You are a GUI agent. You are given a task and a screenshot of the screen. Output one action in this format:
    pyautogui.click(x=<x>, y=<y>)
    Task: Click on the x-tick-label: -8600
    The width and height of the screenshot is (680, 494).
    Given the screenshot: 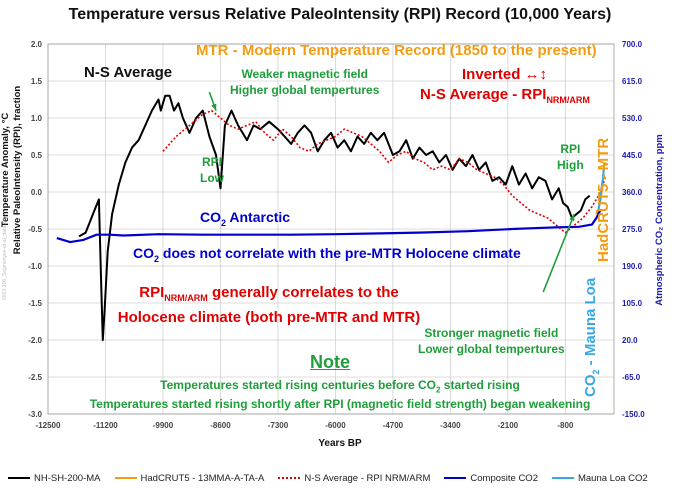 What is the action you would take?
    pyautogui.click(x=220, y=425)
    